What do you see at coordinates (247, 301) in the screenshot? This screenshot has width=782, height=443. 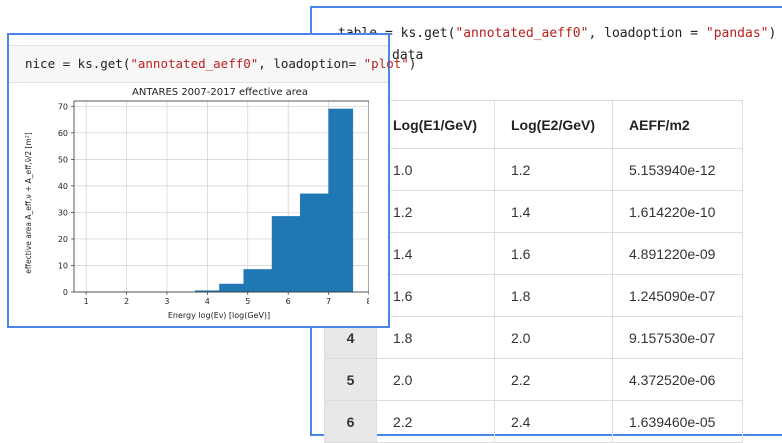 I see `x-tick-label: 5` at bounding box center [247, 301].